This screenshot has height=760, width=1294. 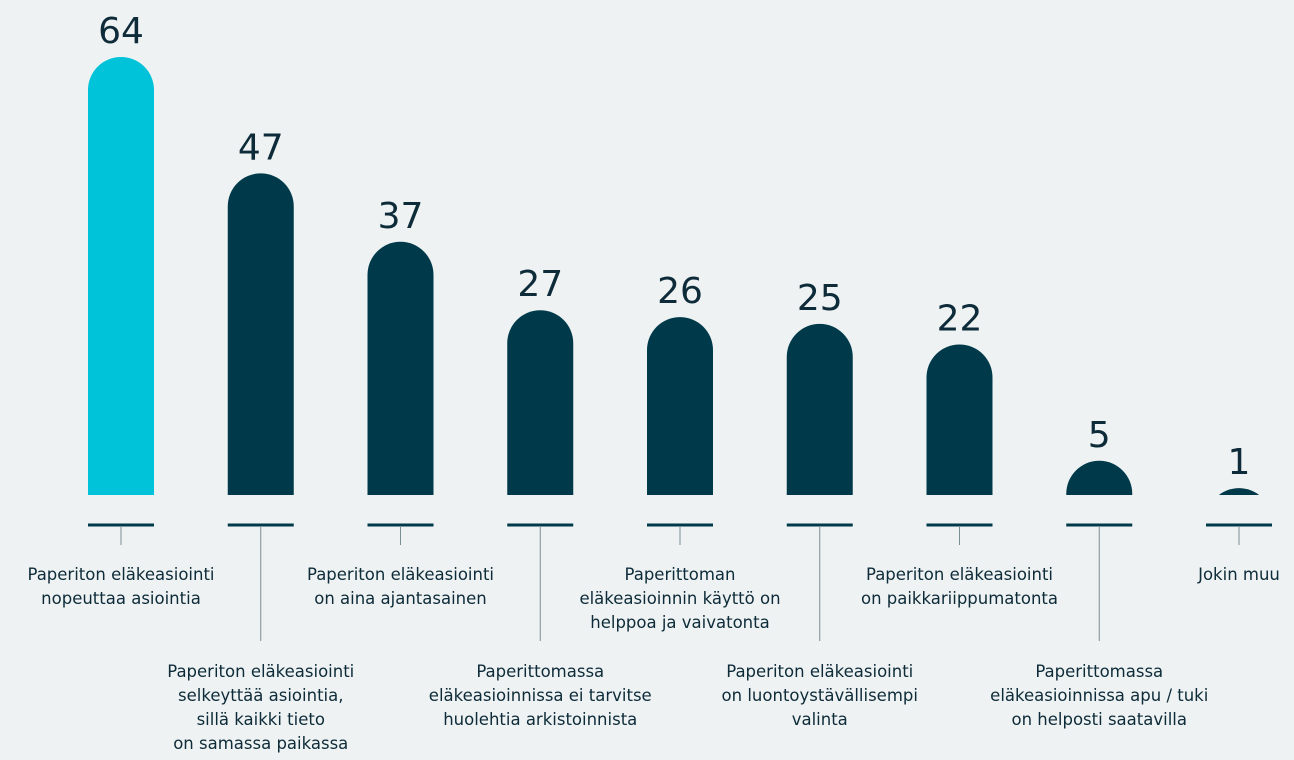 What do you see at coordinates (1099, 435) in the screenshot?
I see `value-label: 5` at bounding box center [1099, 435].